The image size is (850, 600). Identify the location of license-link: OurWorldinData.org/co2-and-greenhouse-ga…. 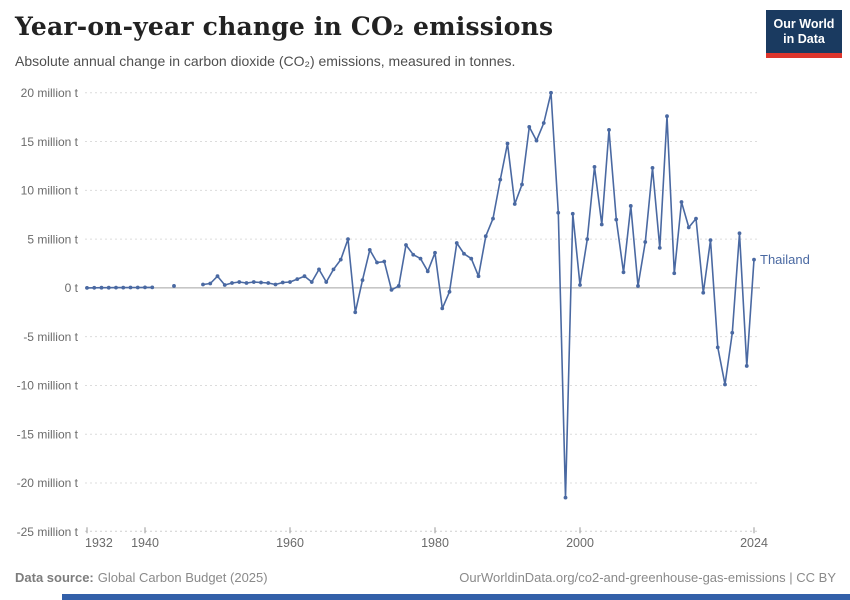
(647, 577).